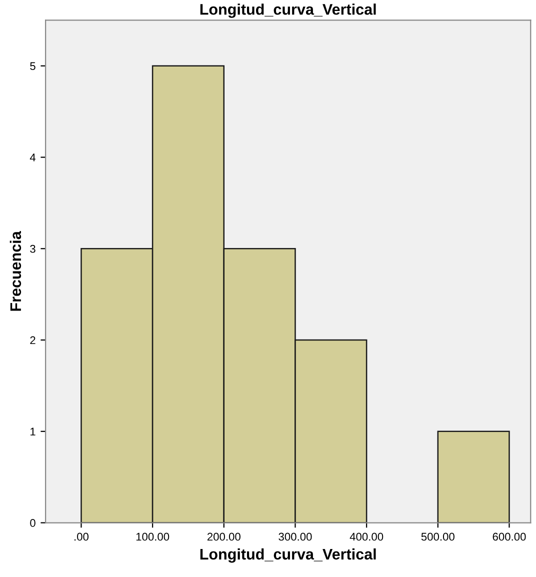 The width and height of the screenshot is (536, 577). What do you see at coordinates (33, 340) in the screenshot?
I see `y-tick-label: 2` at bounding box center [33, 340].